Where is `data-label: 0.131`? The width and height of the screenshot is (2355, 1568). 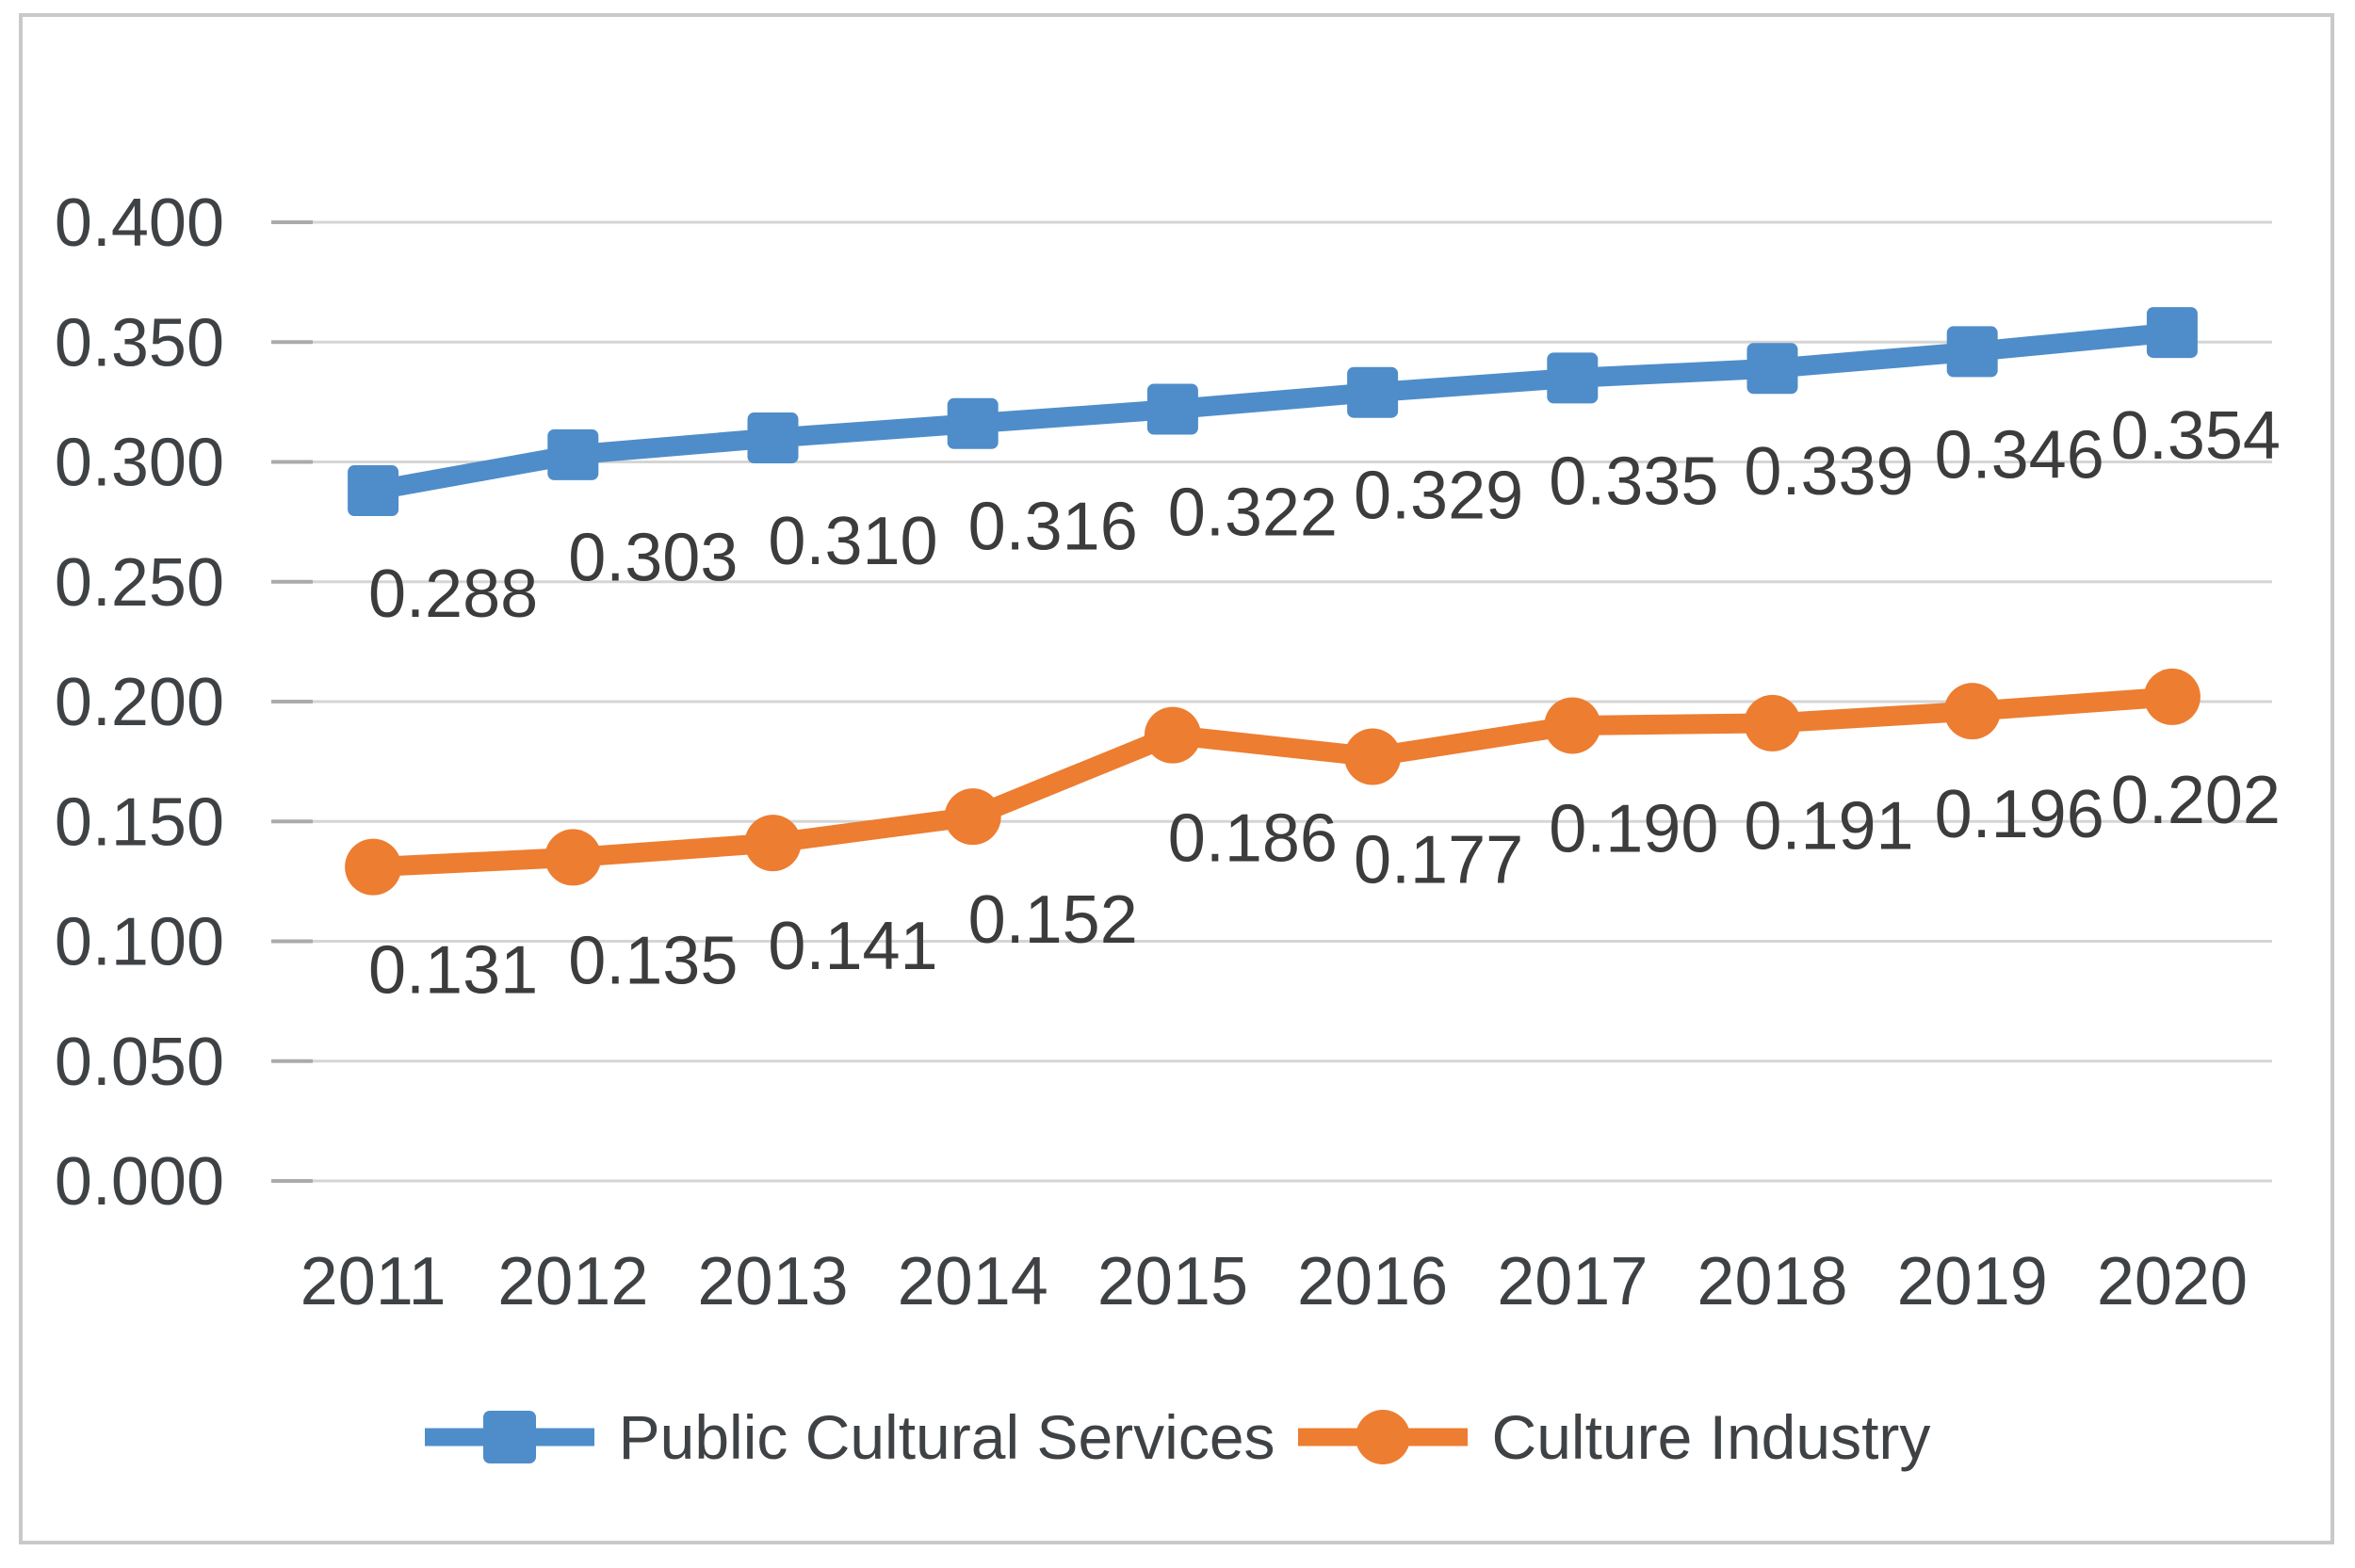
data-label: 0.131 is located at coordinates (453, 970).